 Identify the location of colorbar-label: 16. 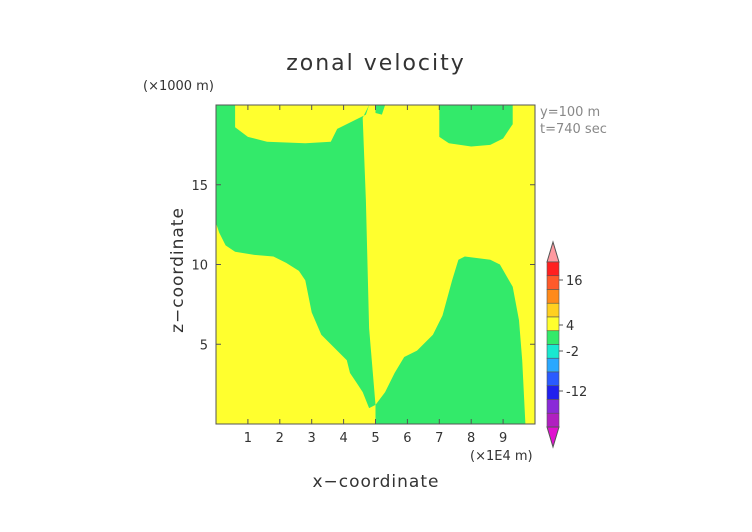
(574, 281).